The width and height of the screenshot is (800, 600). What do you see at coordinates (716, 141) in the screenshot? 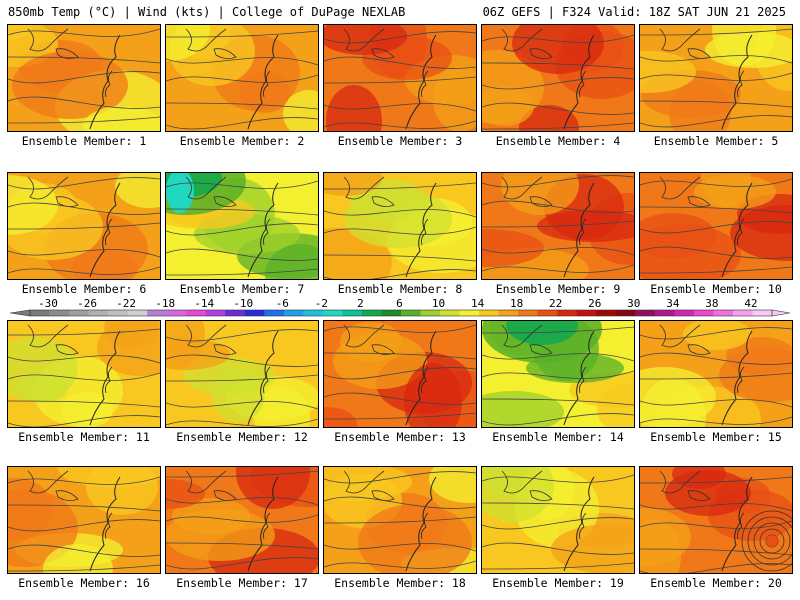
I see `member-caption: Ensemble Member: 5` at bounding box center [716, 141].